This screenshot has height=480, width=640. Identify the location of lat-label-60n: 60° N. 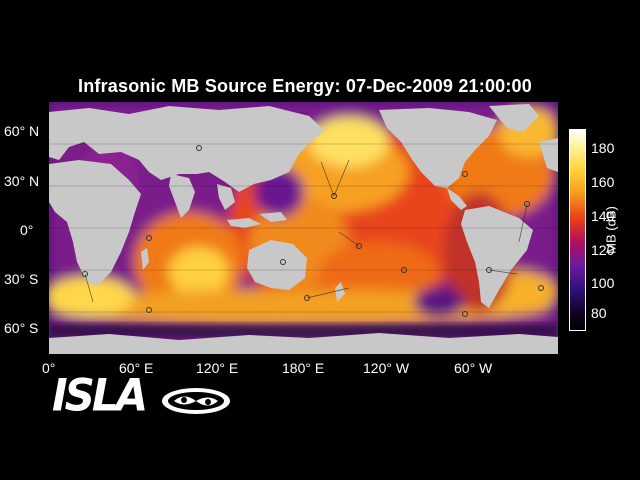
(22, 131).